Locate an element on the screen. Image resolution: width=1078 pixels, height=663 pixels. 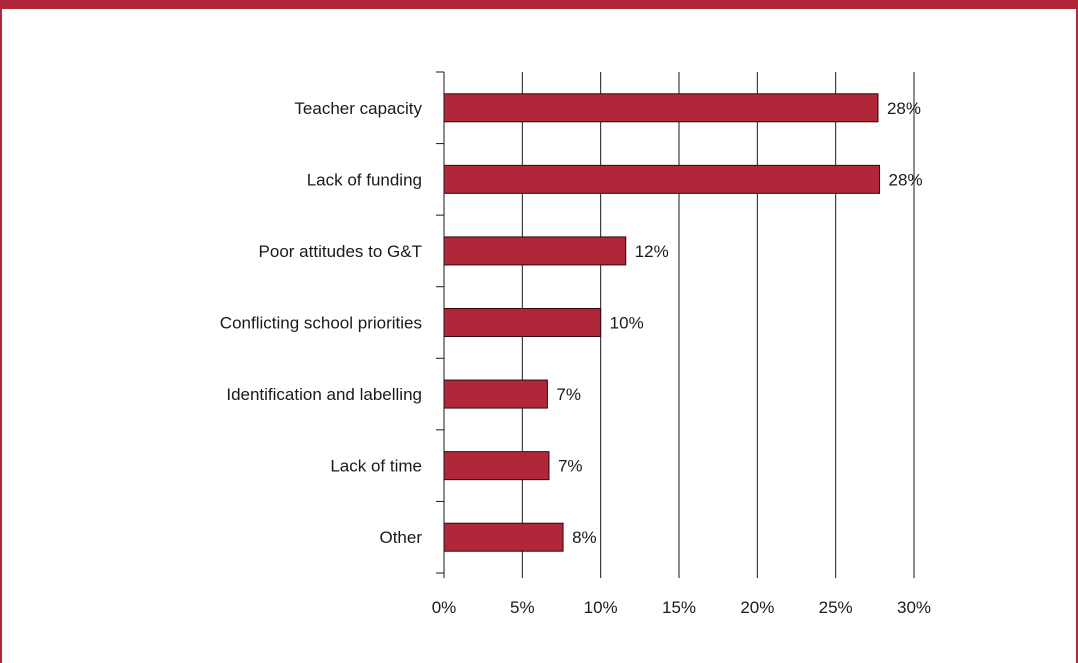
x-tick-label: 30% is located at coordinates (914, 607).